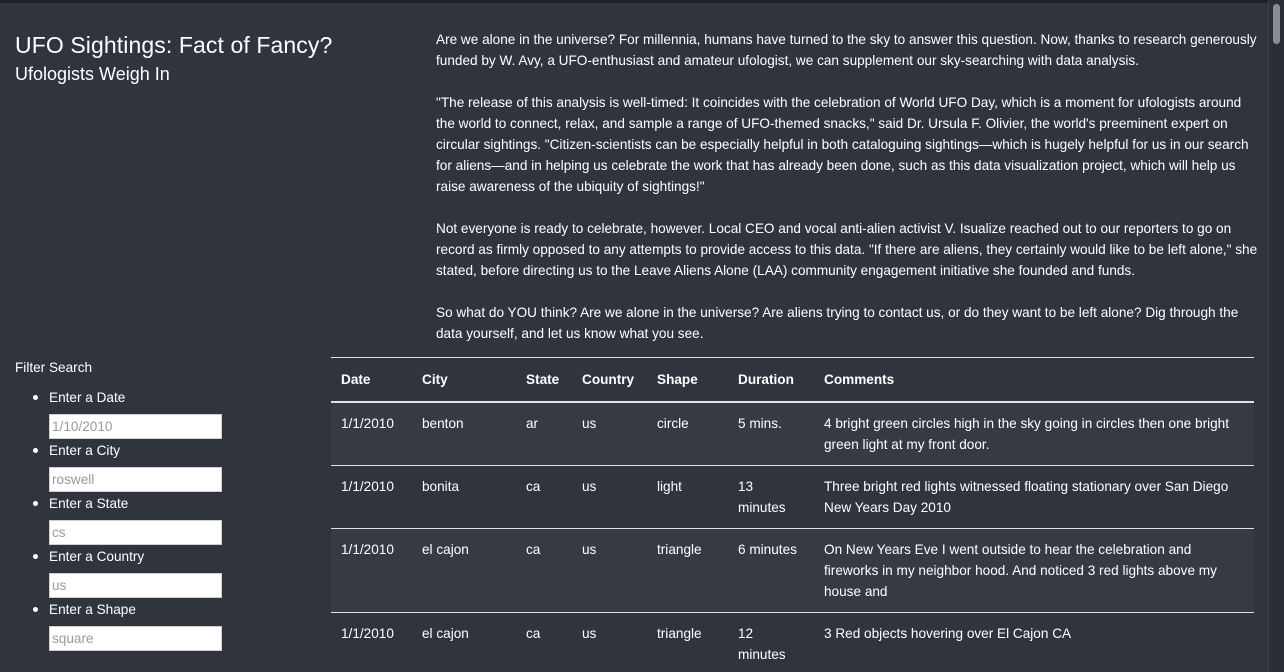 Image resolution: width=1284 pixels, height=672 pixels. Describe the element at coordinates (464, 497) in the screenshot. I see `cell-city: bonita` at that location.